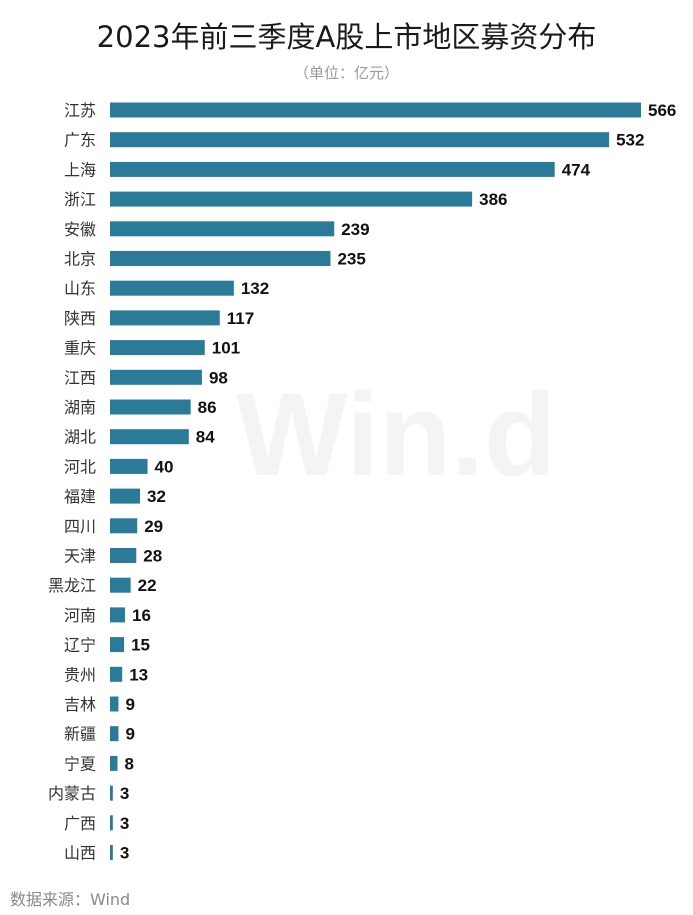 The height and width of the screenshot is (915, 693). I want to click on data-source: 数据来源：Wind, so click(70, 899).